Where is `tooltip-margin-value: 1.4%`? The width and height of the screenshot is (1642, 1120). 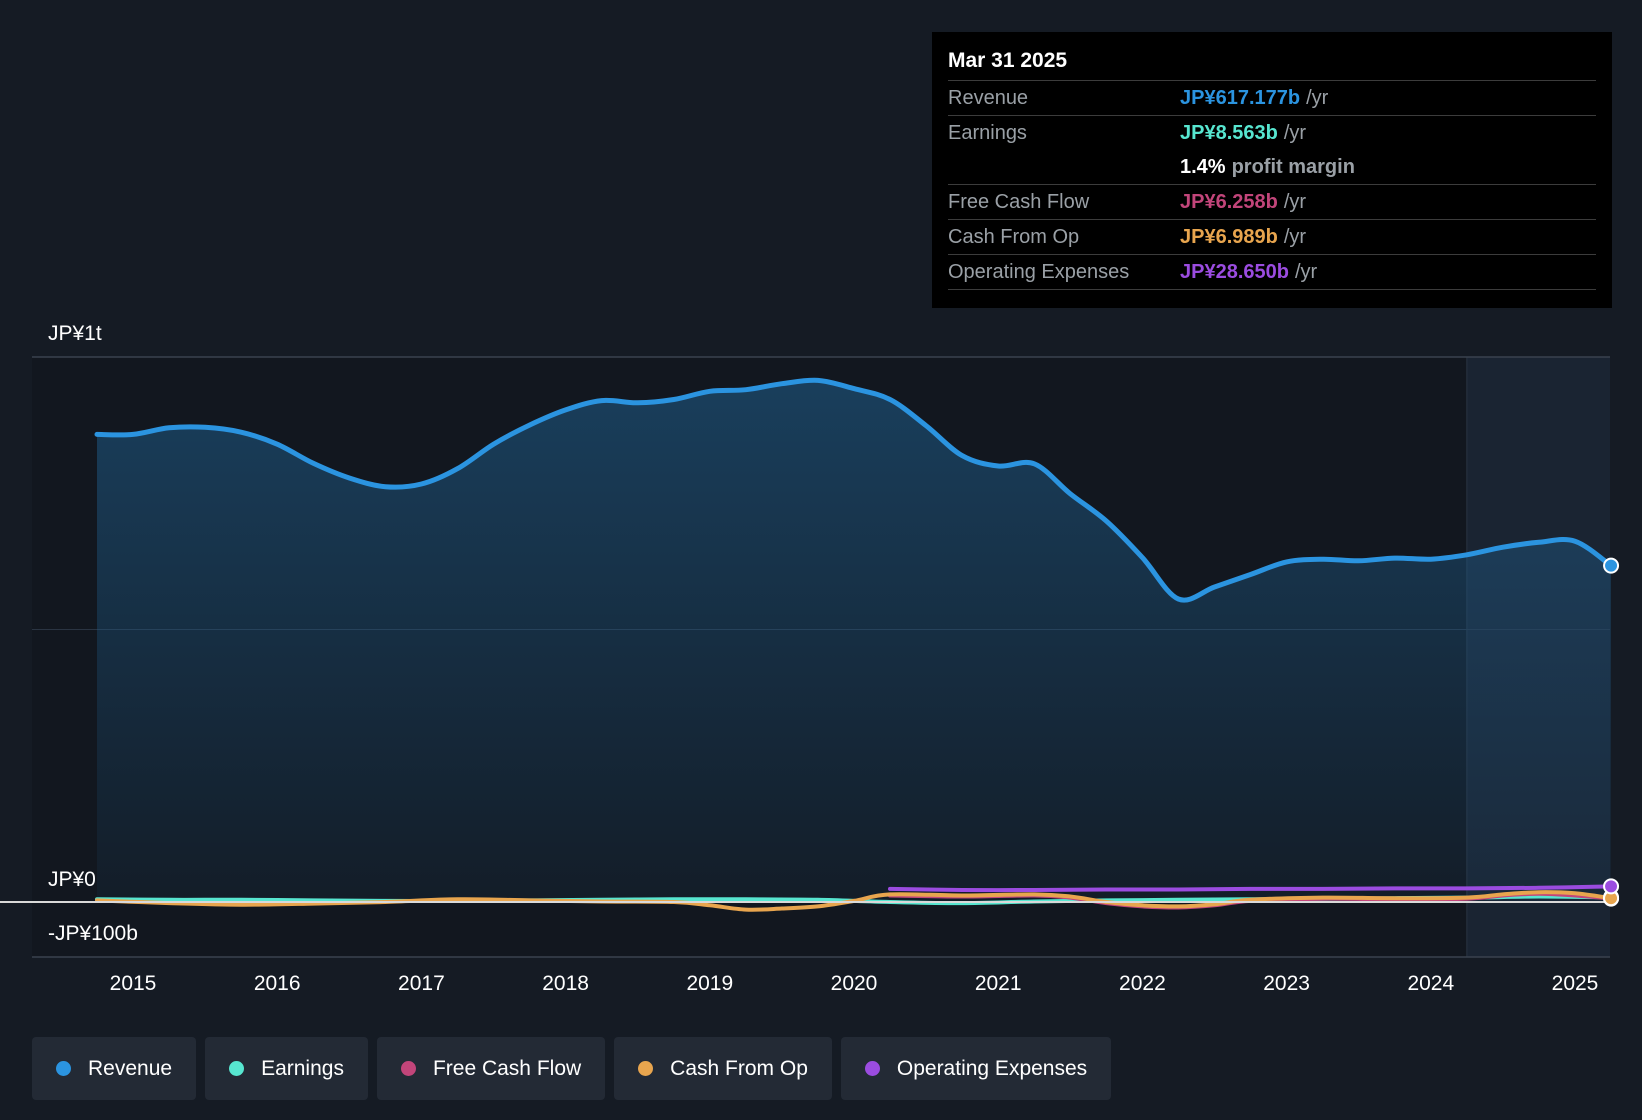 tooltip-margin-value: 1.4% is located at coordinates (1203, 166).